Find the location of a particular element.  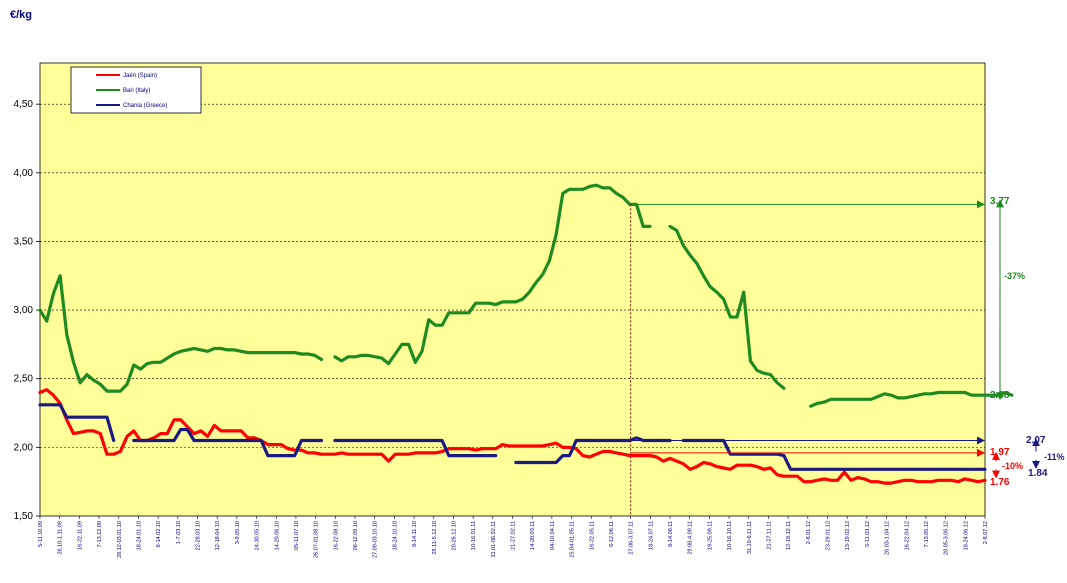

x-tick-label: 12-18.12.11 is located at coordinates (789, 535).